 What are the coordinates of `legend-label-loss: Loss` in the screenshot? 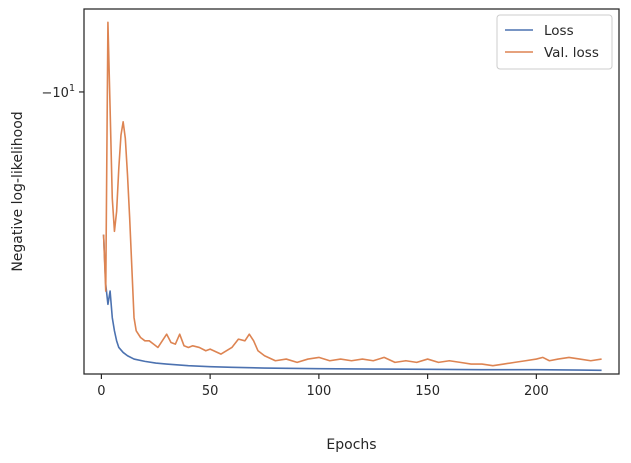 It's located at (559, 31).